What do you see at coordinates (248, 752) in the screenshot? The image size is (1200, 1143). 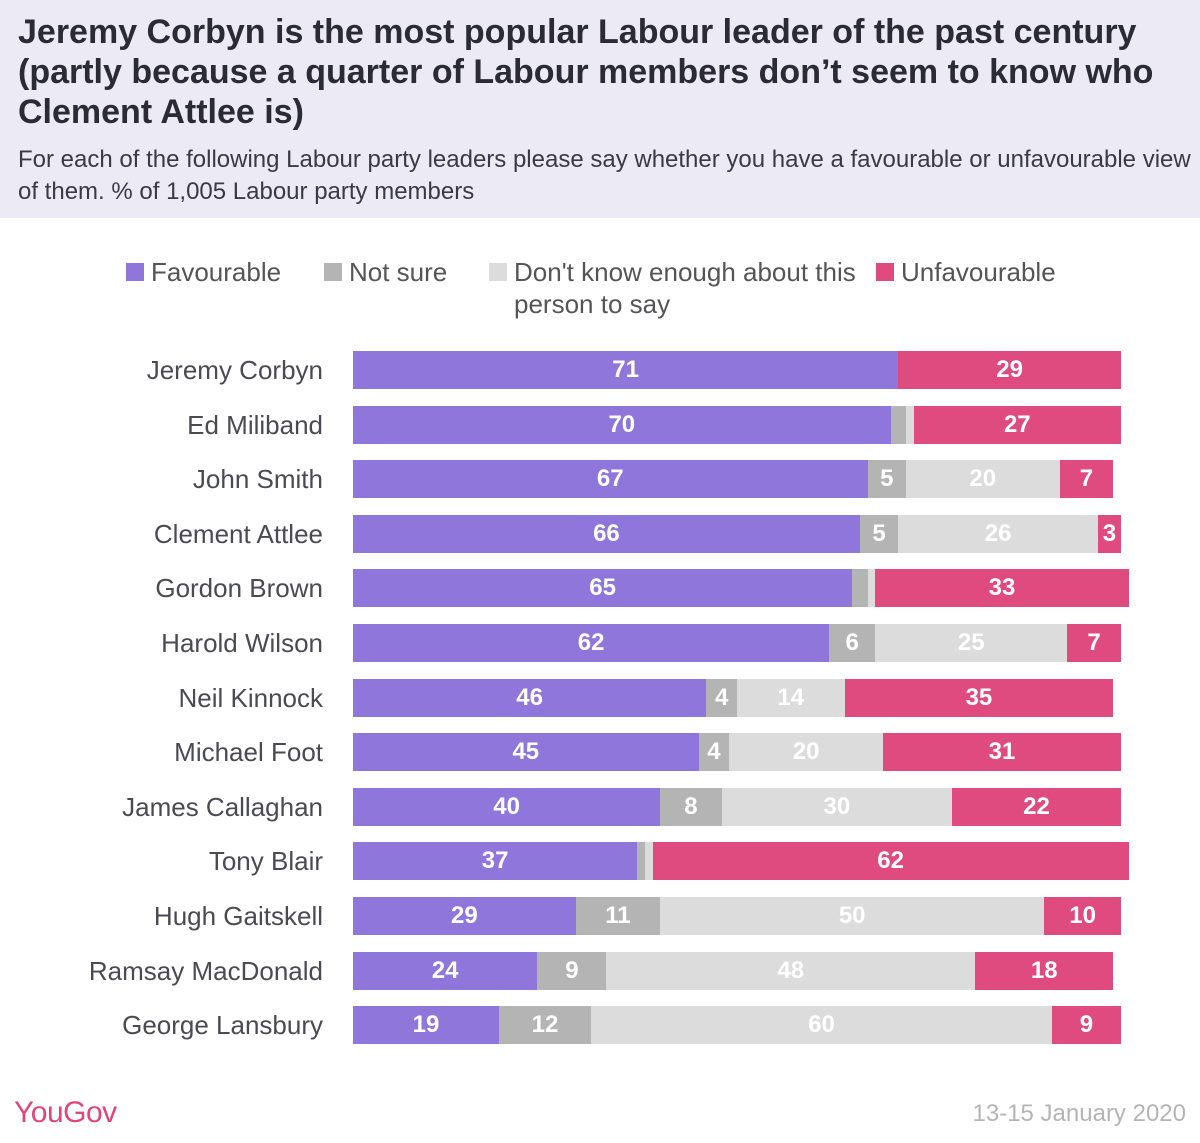 I see `row-label-michael-foot: Michael Foot` at bounding box center [248, 752].